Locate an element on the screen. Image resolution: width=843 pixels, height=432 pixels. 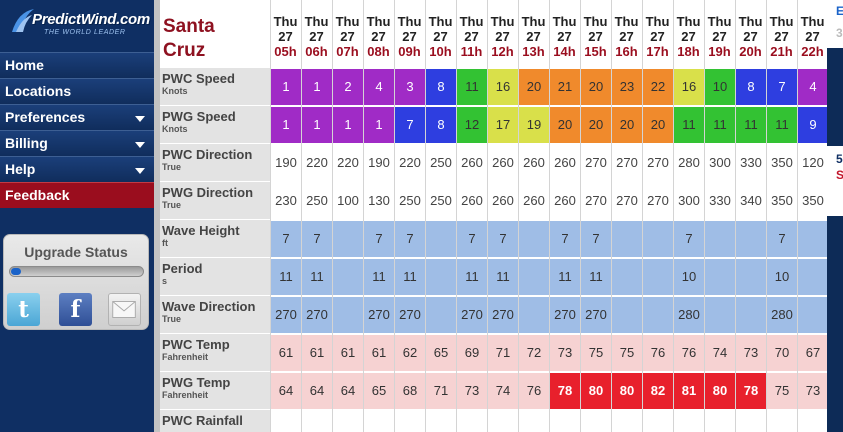
brand-tagline: THE WORLD LEADER is located at coordinates (85, 32).